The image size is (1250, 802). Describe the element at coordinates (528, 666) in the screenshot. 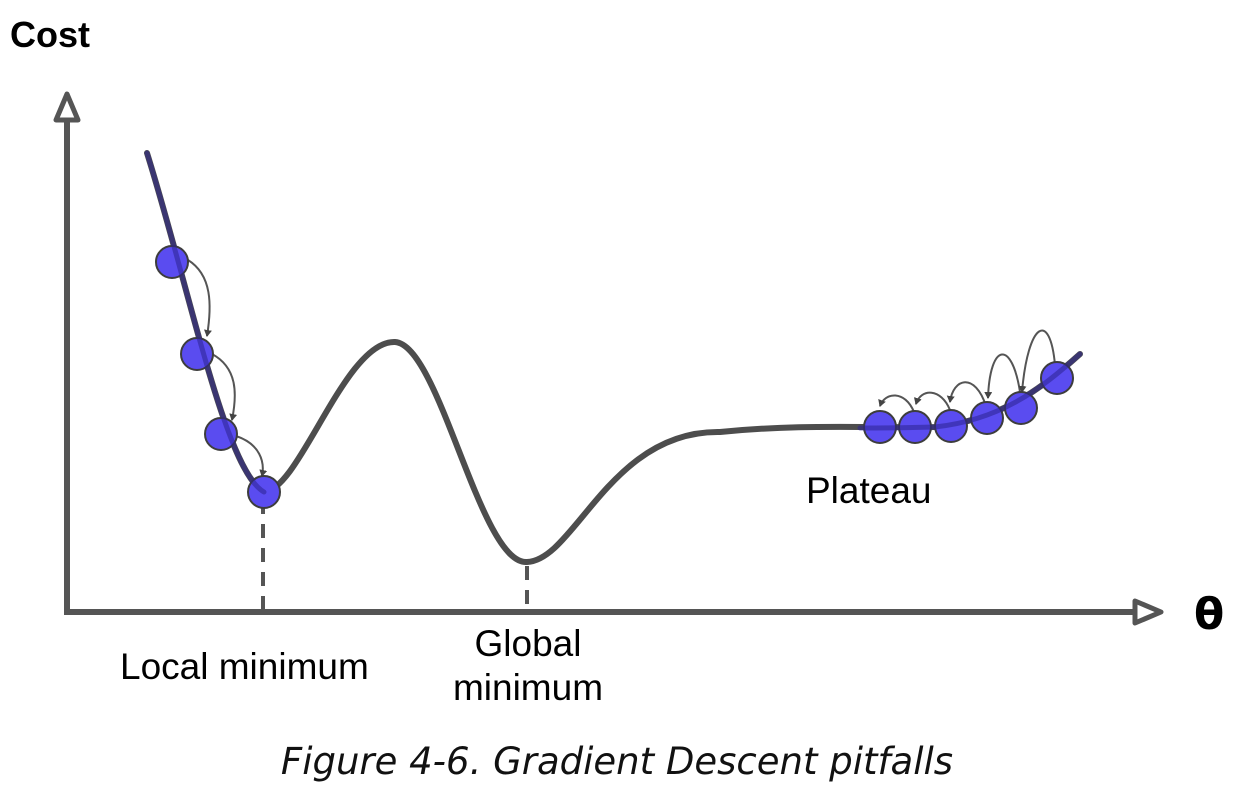

I see `global-minimum-label: Global minimum` at that location.